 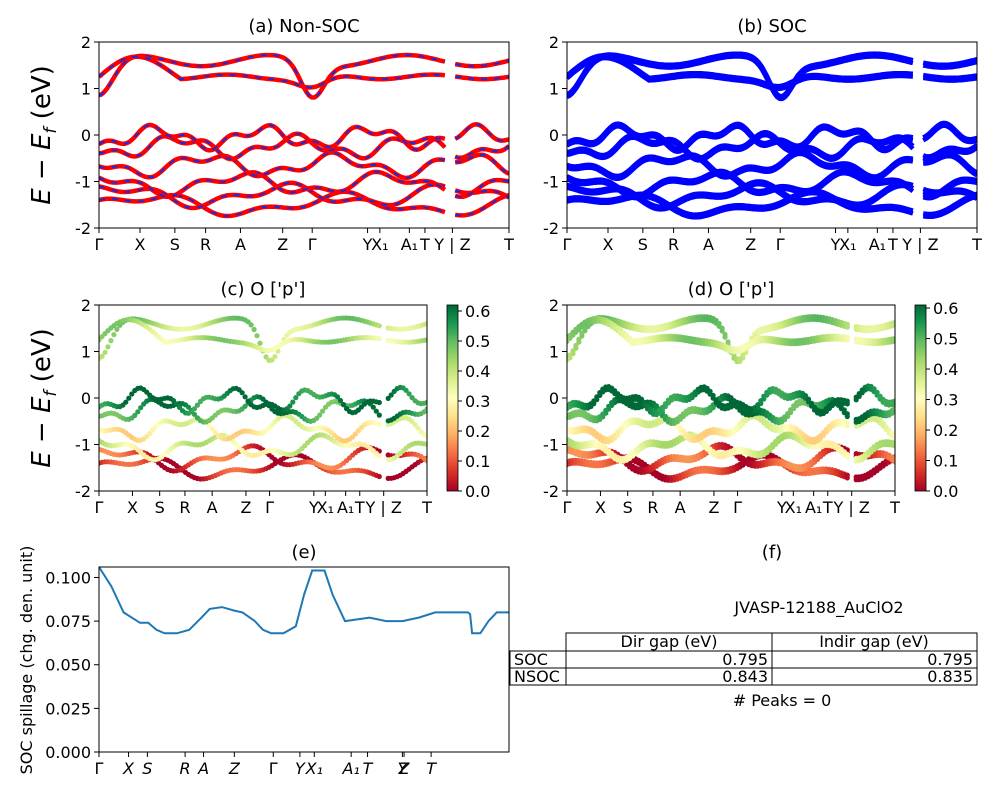 I want to click on pd-xtick-label: X₁, so click(x=793, y=507).